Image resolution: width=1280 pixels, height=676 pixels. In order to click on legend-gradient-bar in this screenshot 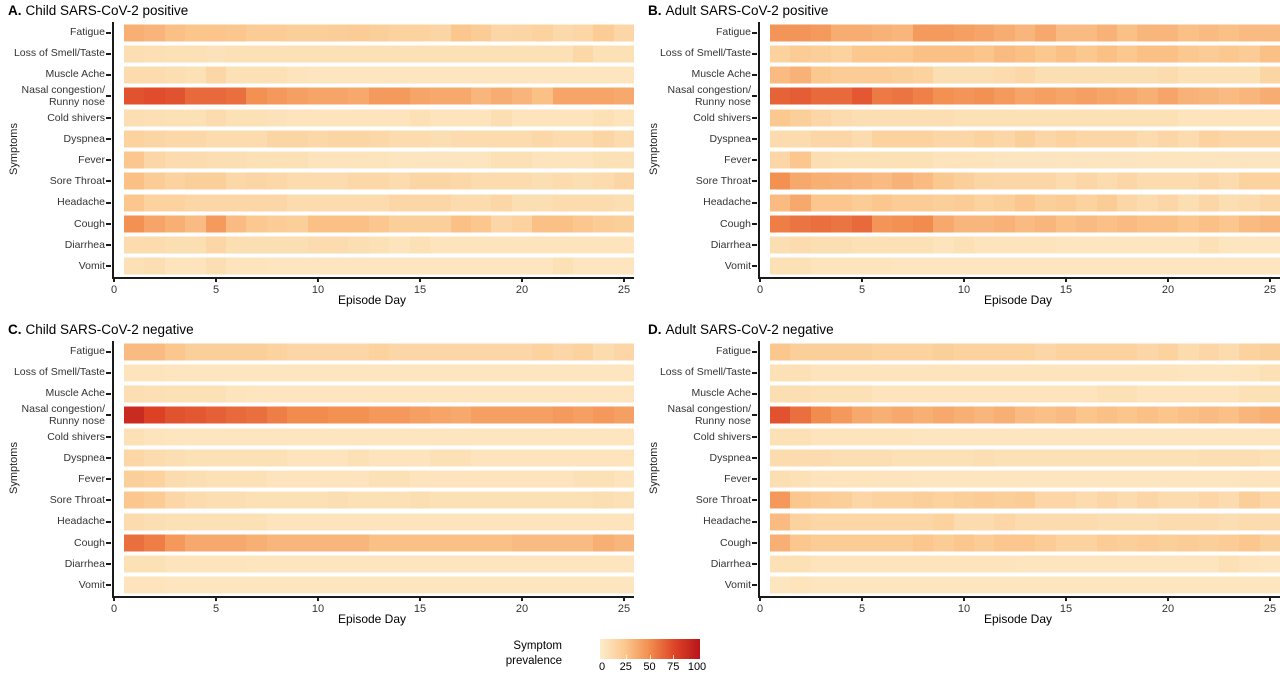, I will do `click(650, 649)`.